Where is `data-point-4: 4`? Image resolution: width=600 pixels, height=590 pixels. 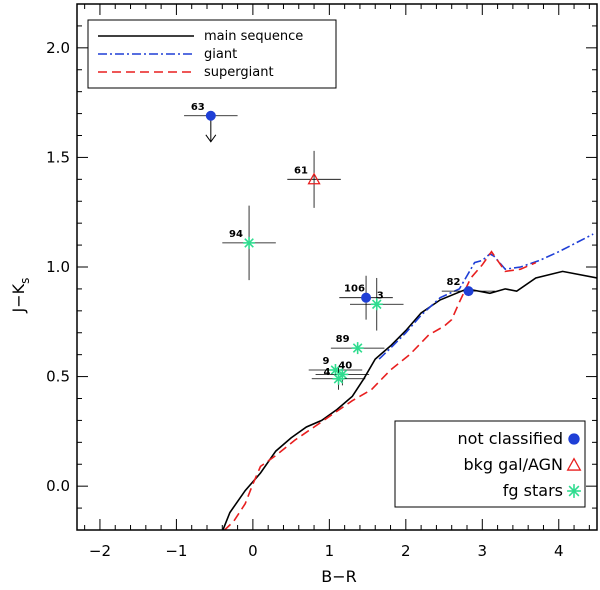
data-point-4: 4 is located at coordinates (338, 378).